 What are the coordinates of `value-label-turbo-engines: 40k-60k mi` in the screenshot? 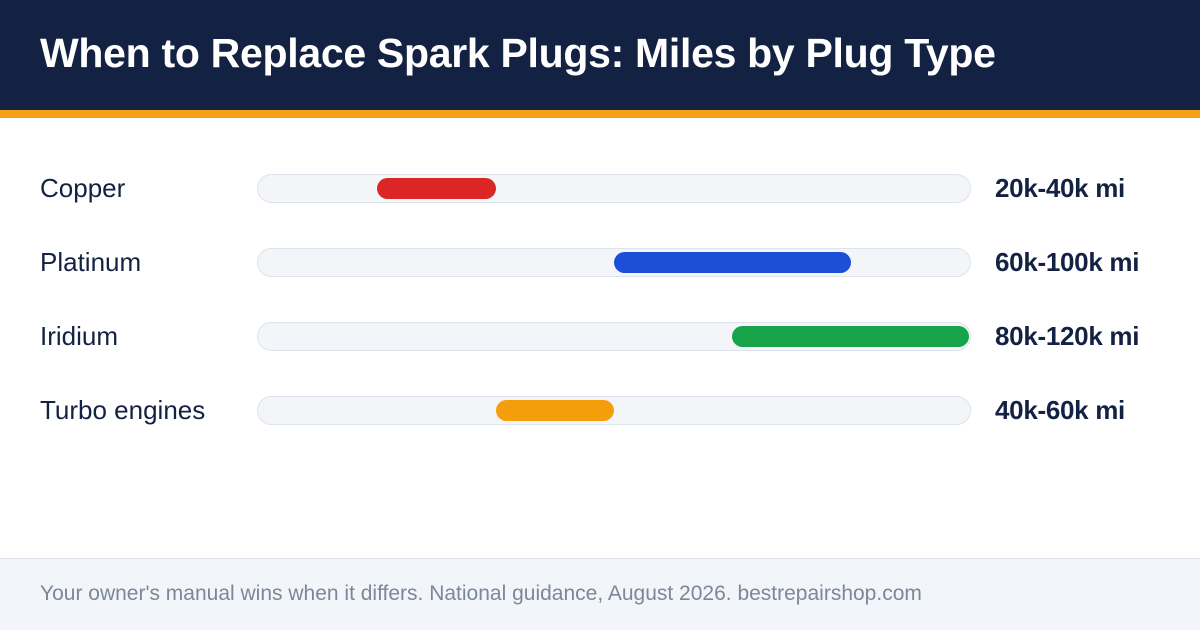 It's located at (1060, 410).